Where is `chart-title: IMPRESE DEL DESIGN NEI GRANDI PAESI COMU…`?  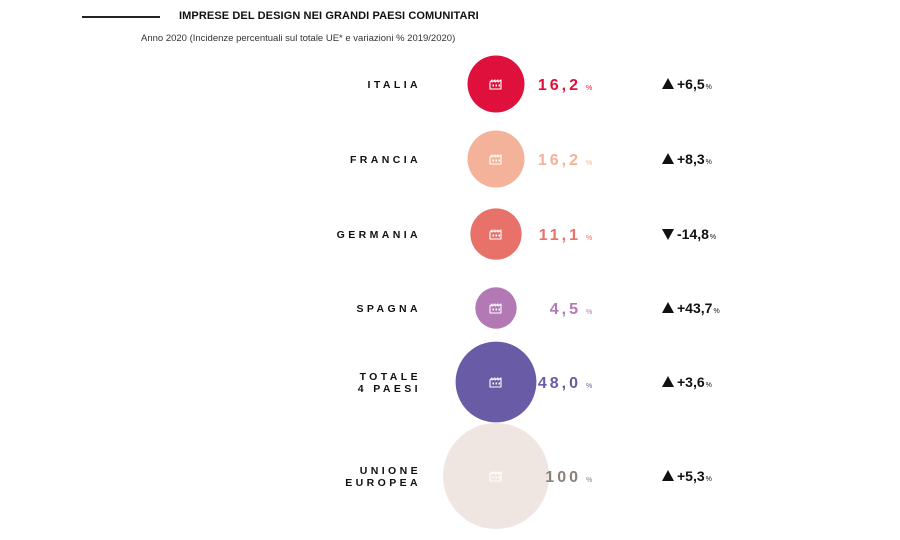
chart-title: IMPRESE DEL DESIGN NEI GRANDI PAESI COMU… is located at coordinates (329, 16).